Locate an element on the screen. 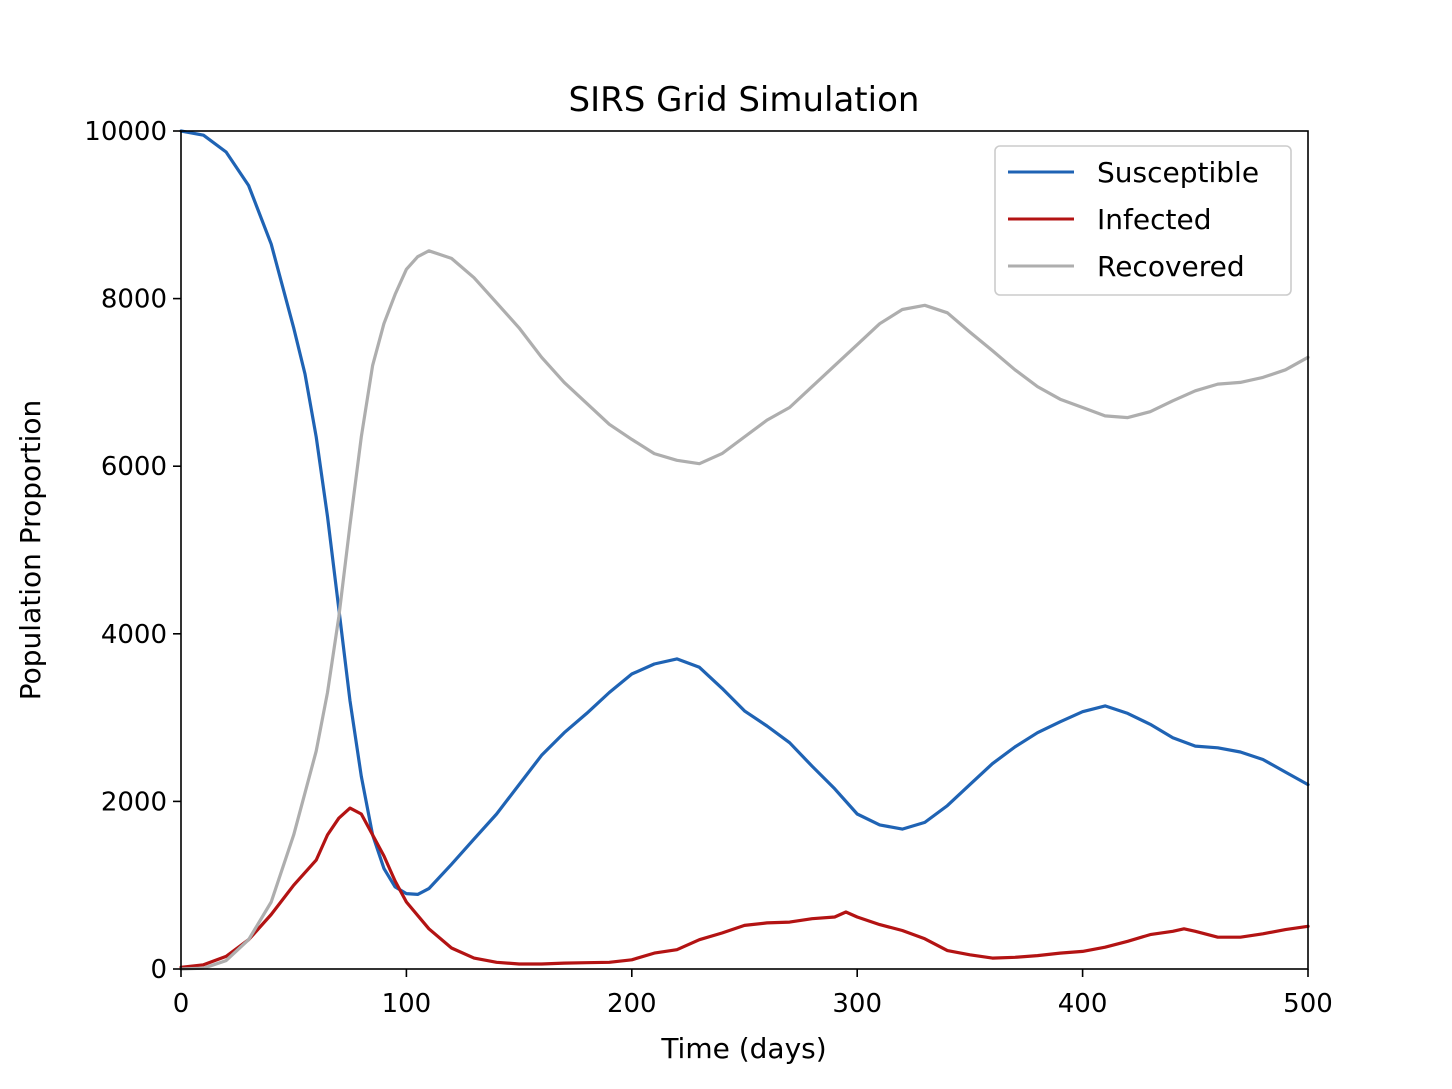 This screenshot has width=1452, height=1089. x-tick-label: 500 is located at coordinates (1308, 1004).